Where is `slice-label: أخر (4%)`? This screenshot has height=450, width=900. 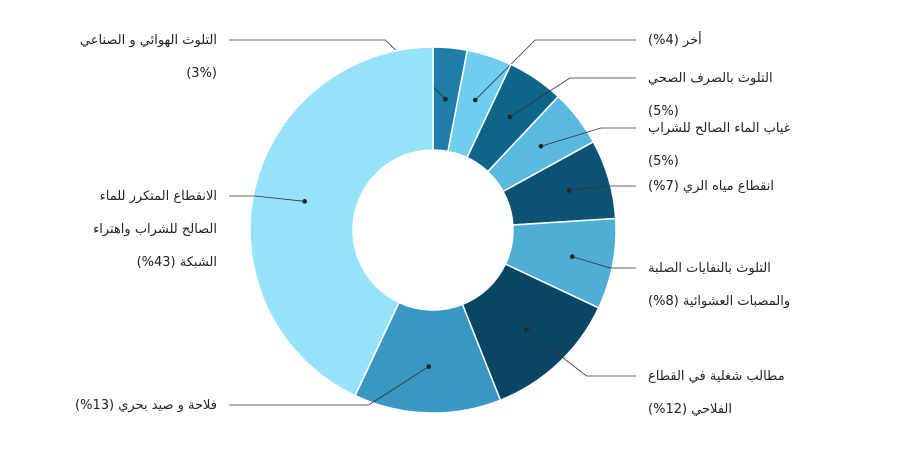 slice-label: أخر (4%) is located at coordinates (675, 40).